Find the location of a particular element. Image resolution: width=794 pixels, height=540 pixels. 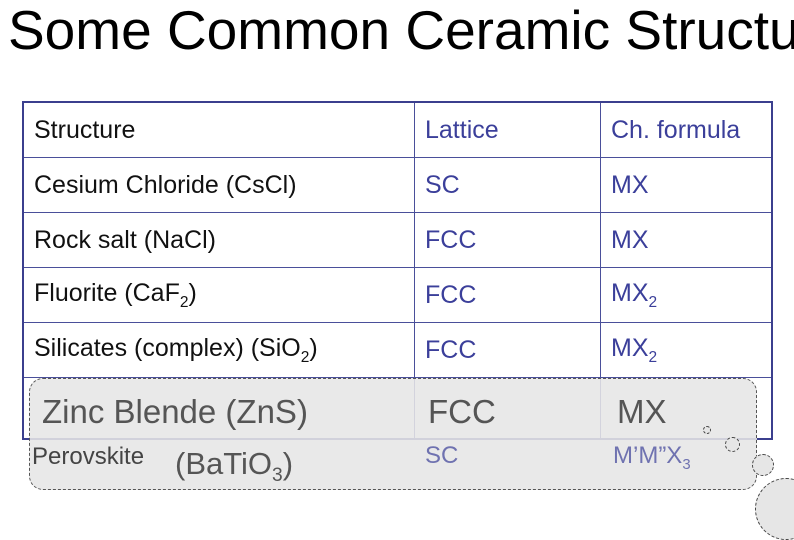

header-structure: Structure is located at coordinates (218, 129).